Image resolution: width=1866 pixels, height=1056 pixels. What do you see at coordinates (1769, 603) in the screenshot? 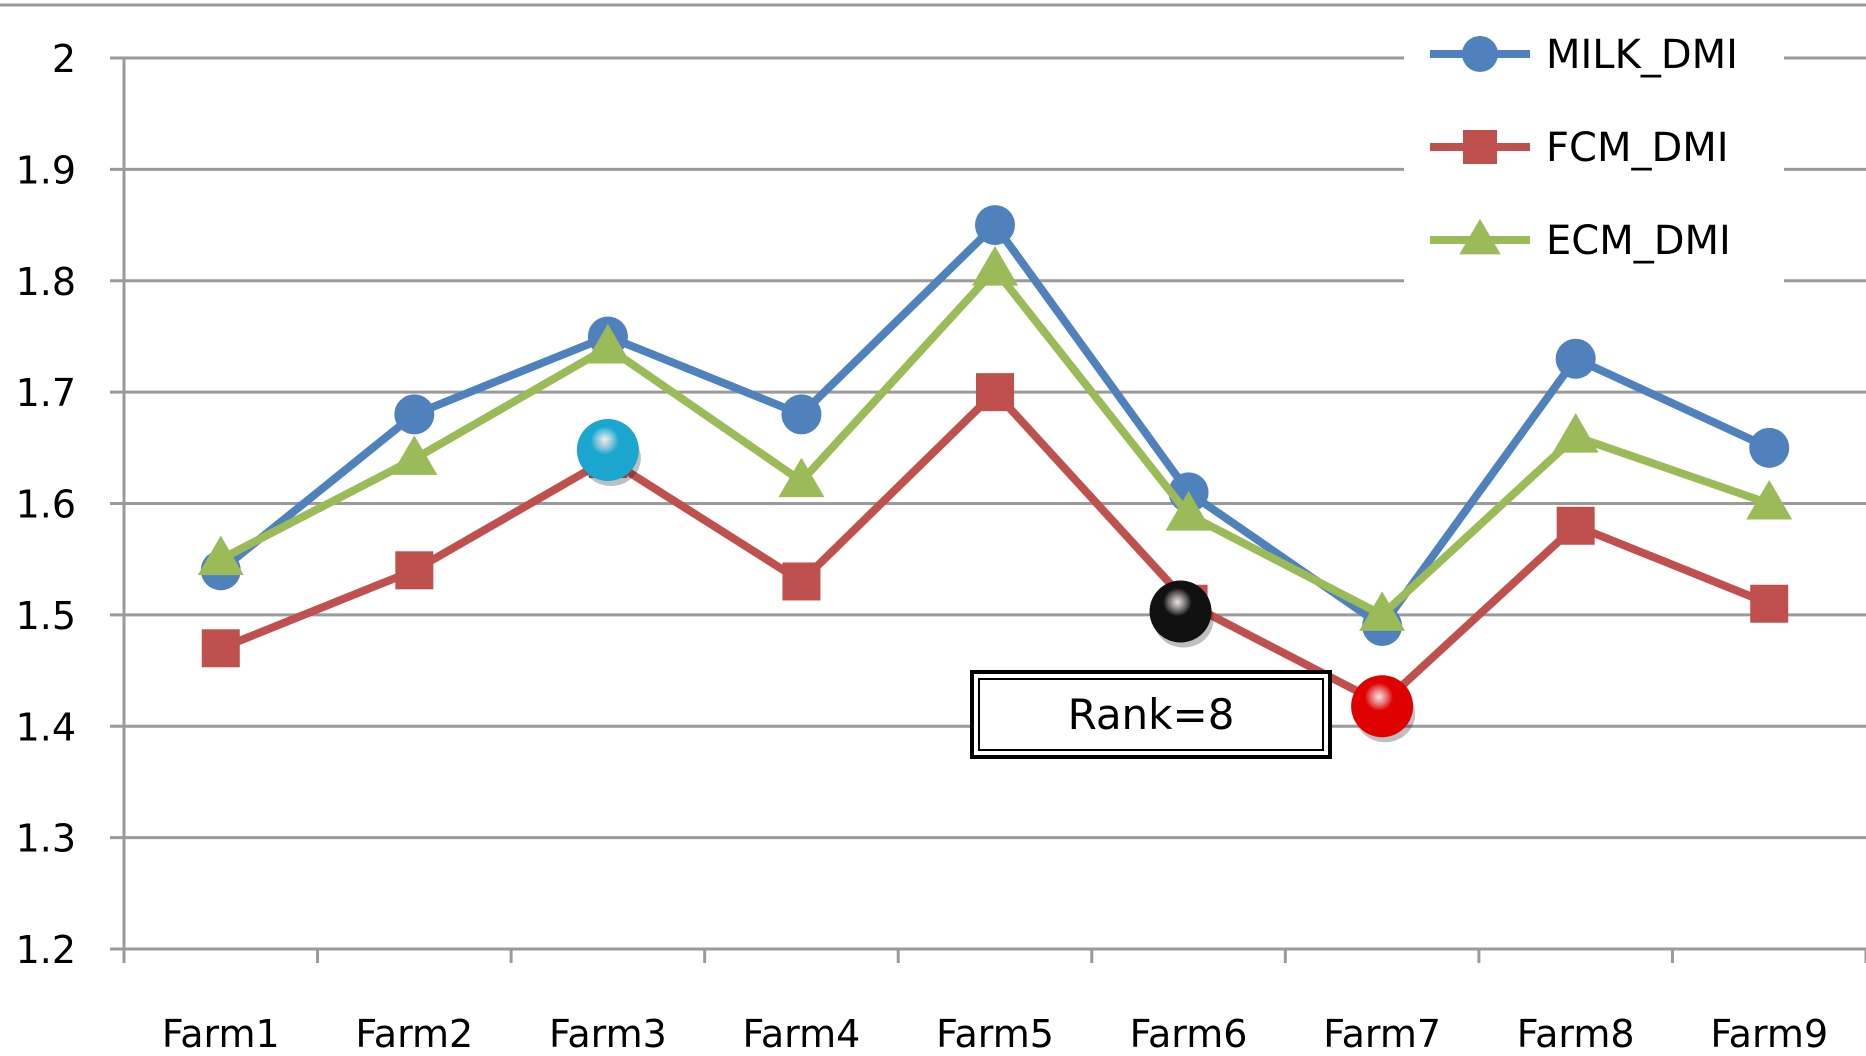
I see `point-fcm-dmi-farm9` at bounding box center [1769, 603].